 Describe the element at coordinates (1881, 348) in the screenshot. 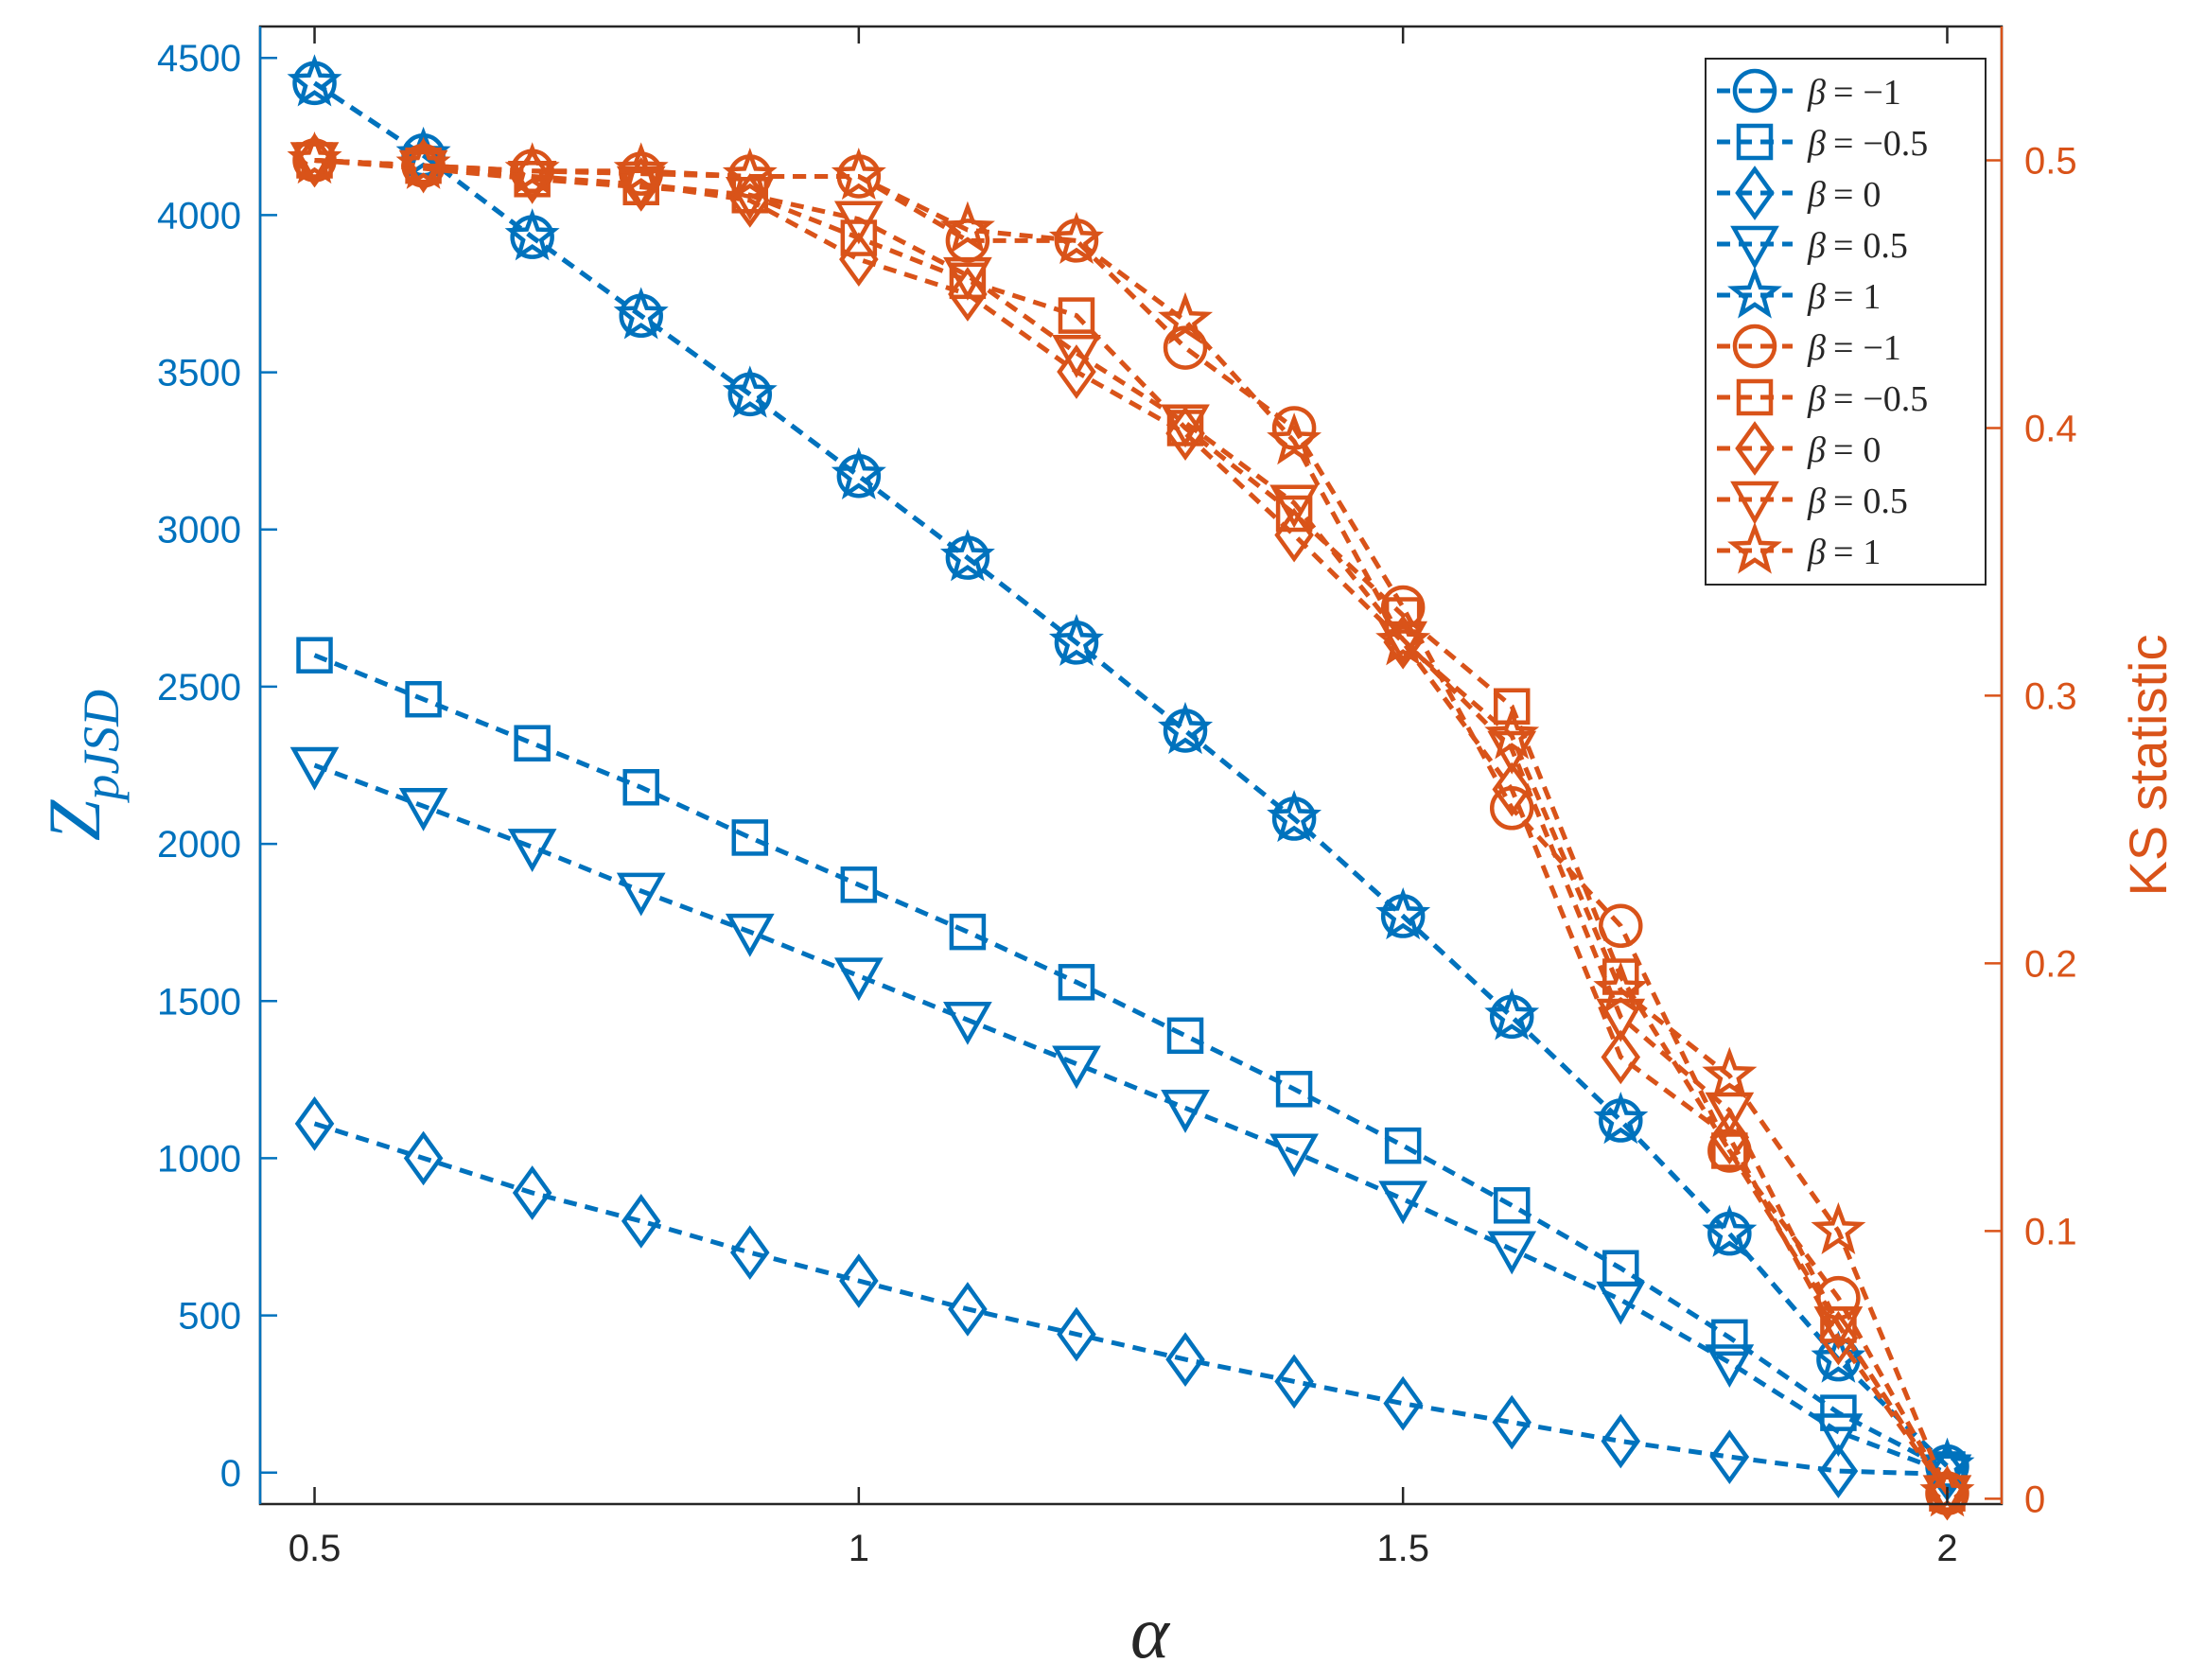

I see `legend-value: −1` at that location.